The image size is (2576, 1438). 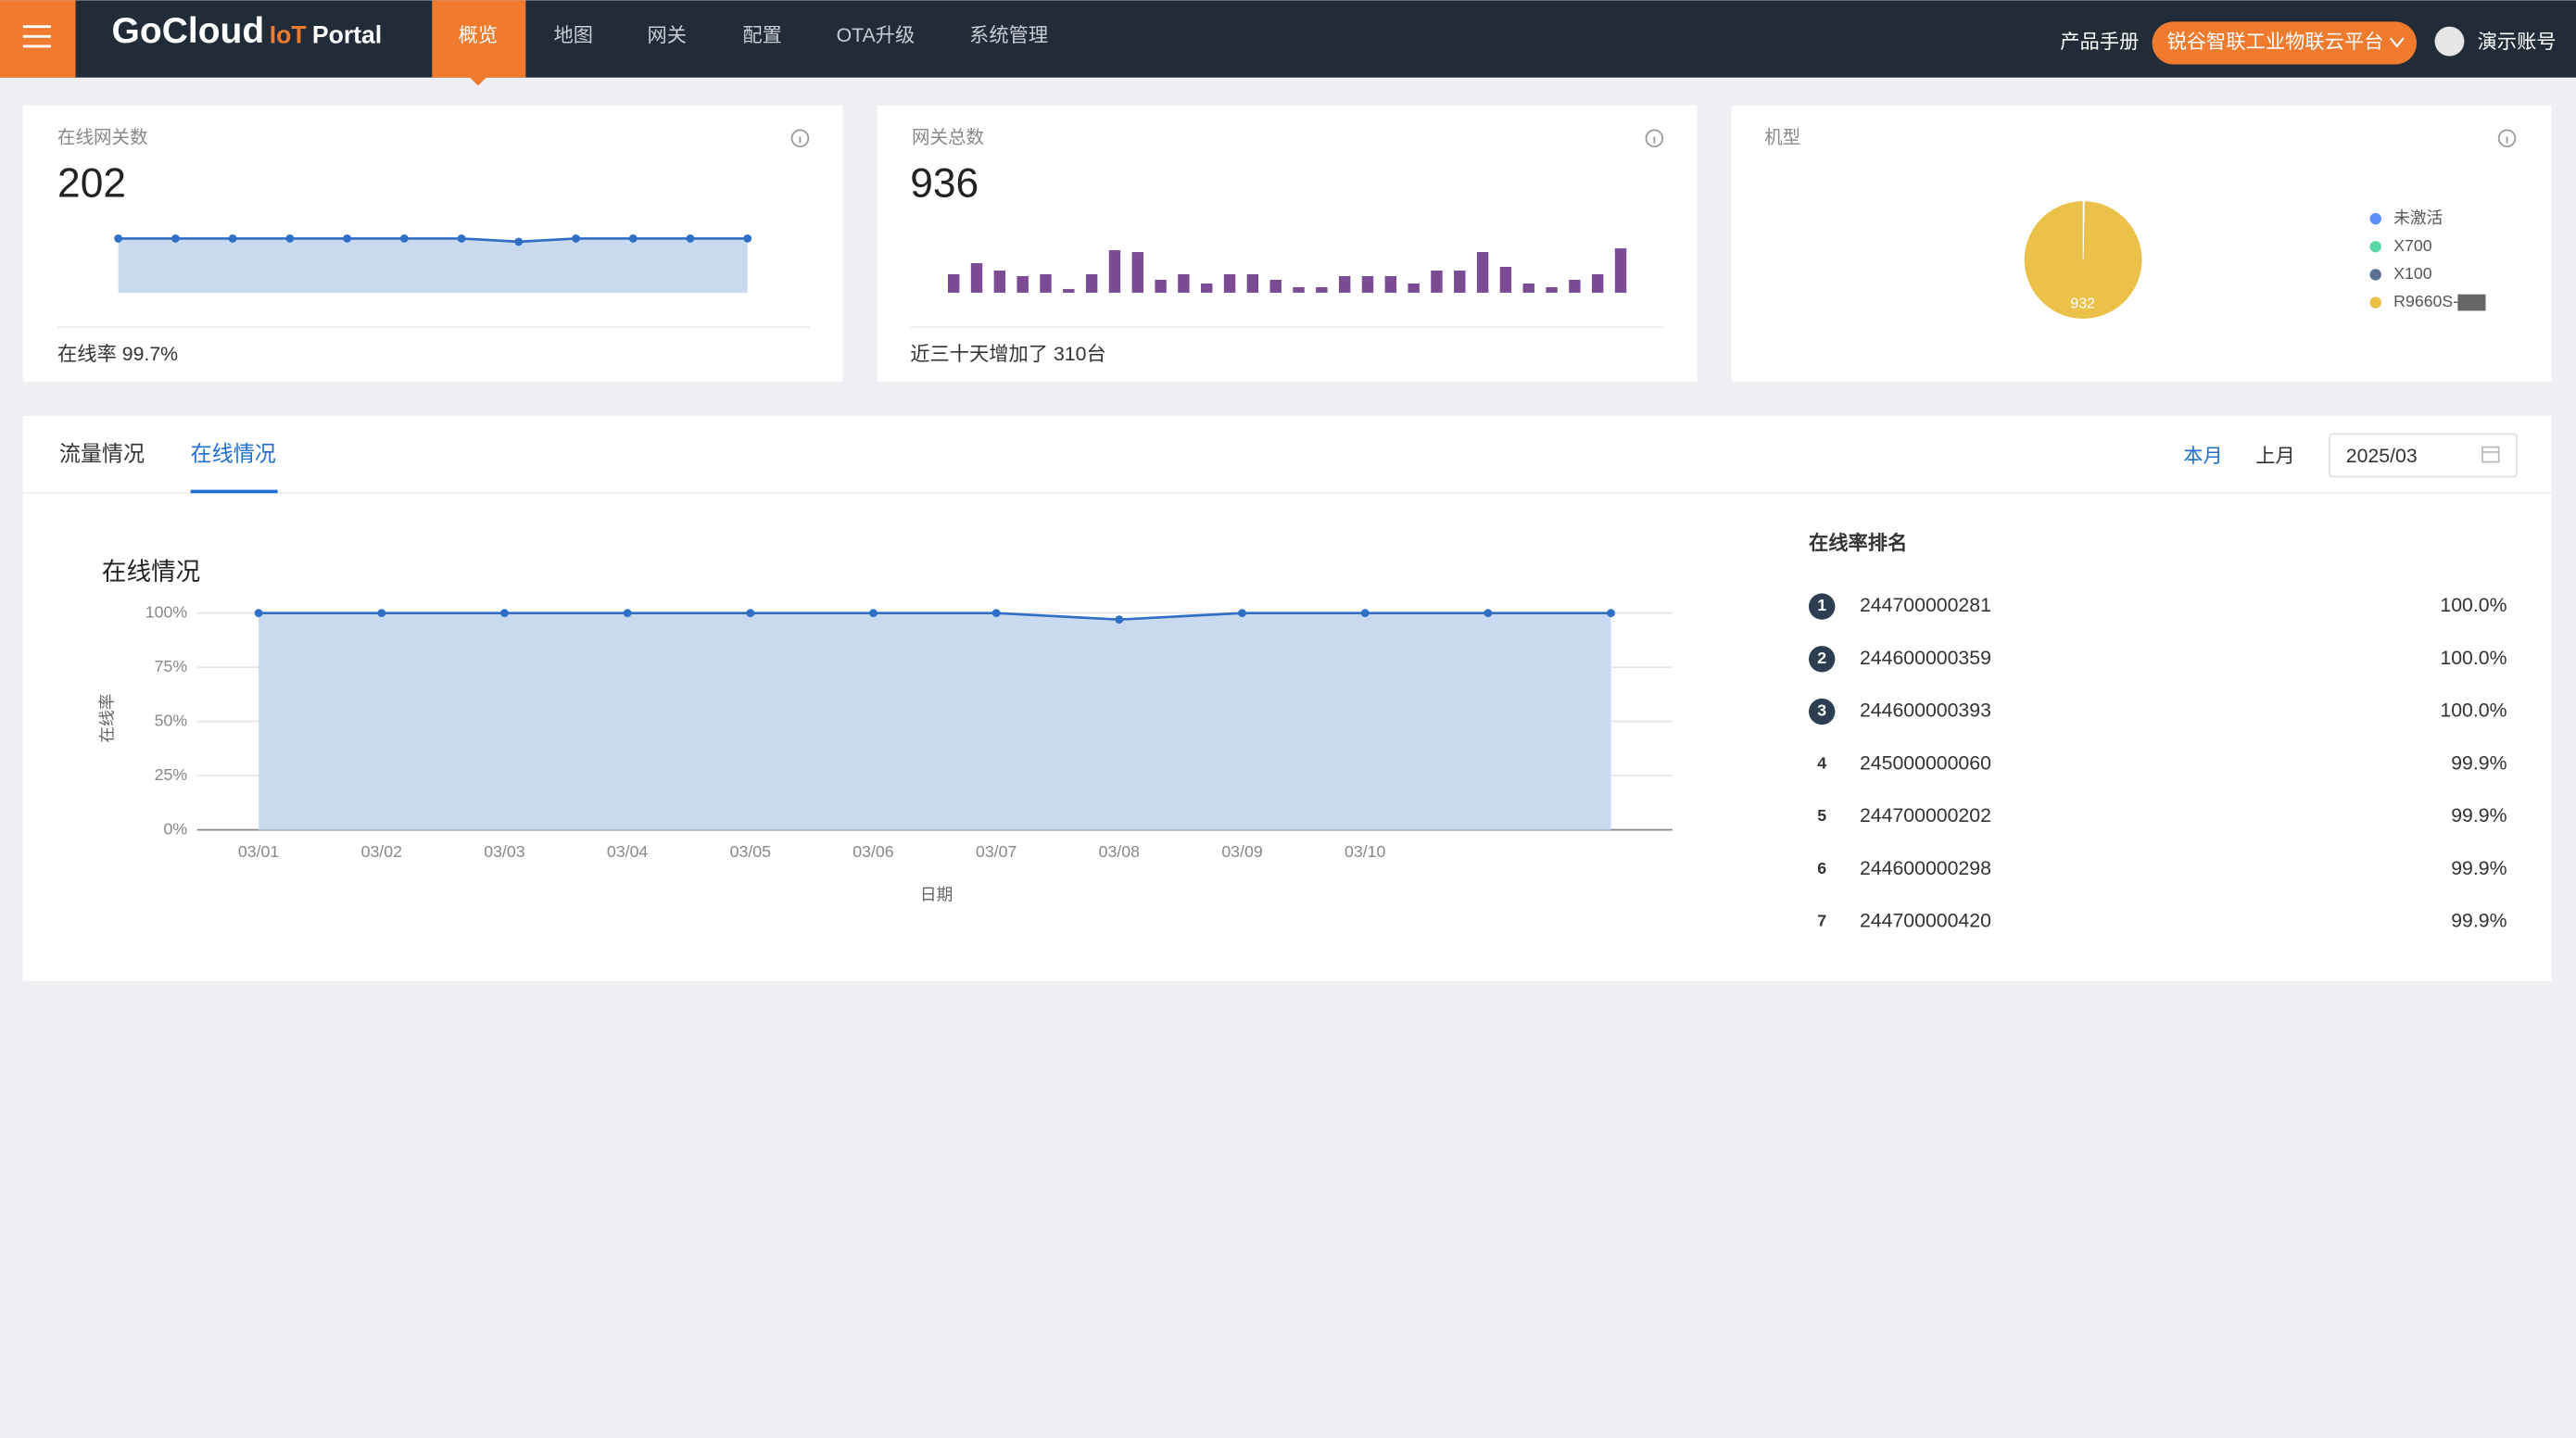 What do you see at coordinates (668, 35) in the screenshot?
I see `nav-item: 网关` at bounding box center [668, 35].